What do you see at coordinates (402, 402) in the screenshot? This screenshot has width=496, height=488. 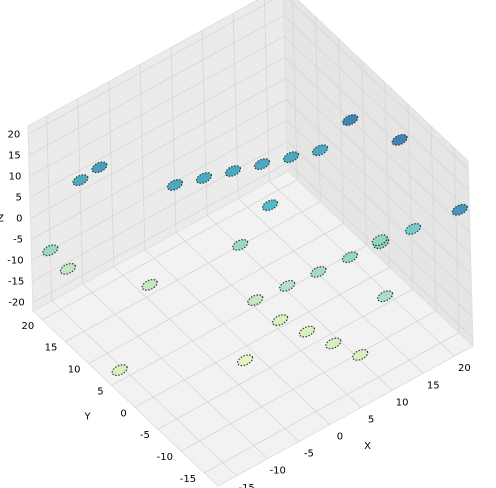 I see `x-tick-label: 10` at bounding box center [402, 402].